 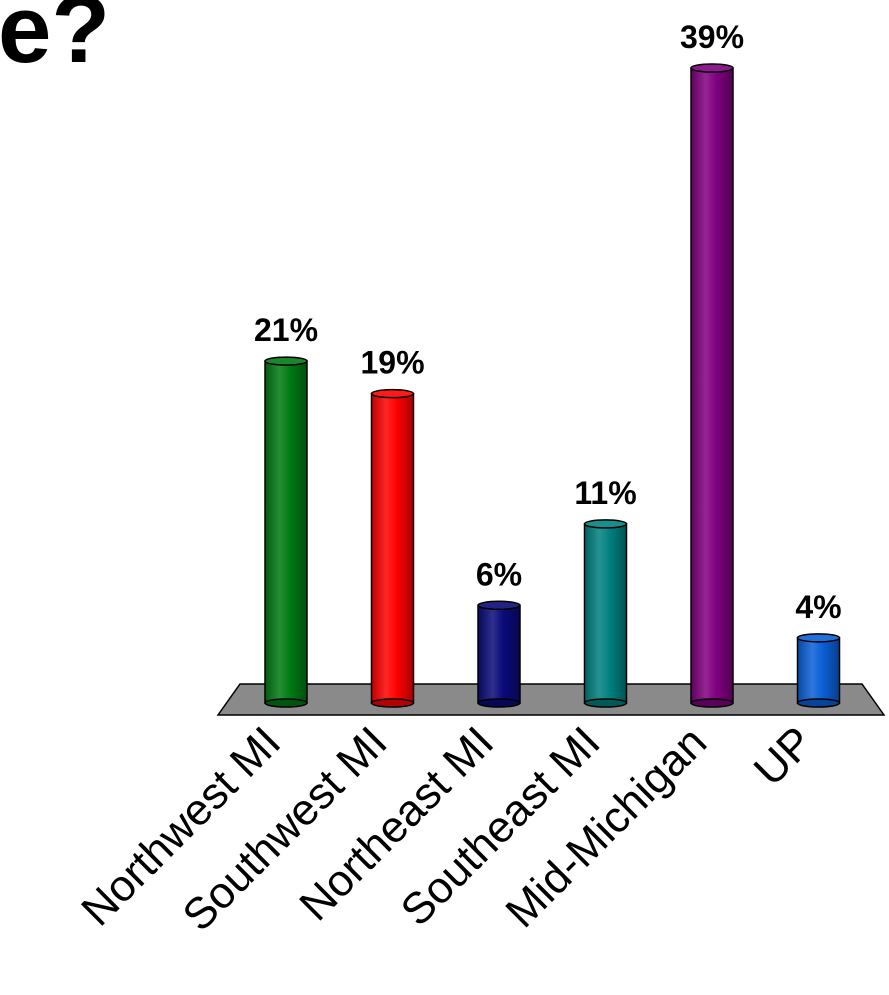 What do you see at coordinates (551, 699) in the screenshot?
I see `chart-floor` at bounding box center [551, 699].